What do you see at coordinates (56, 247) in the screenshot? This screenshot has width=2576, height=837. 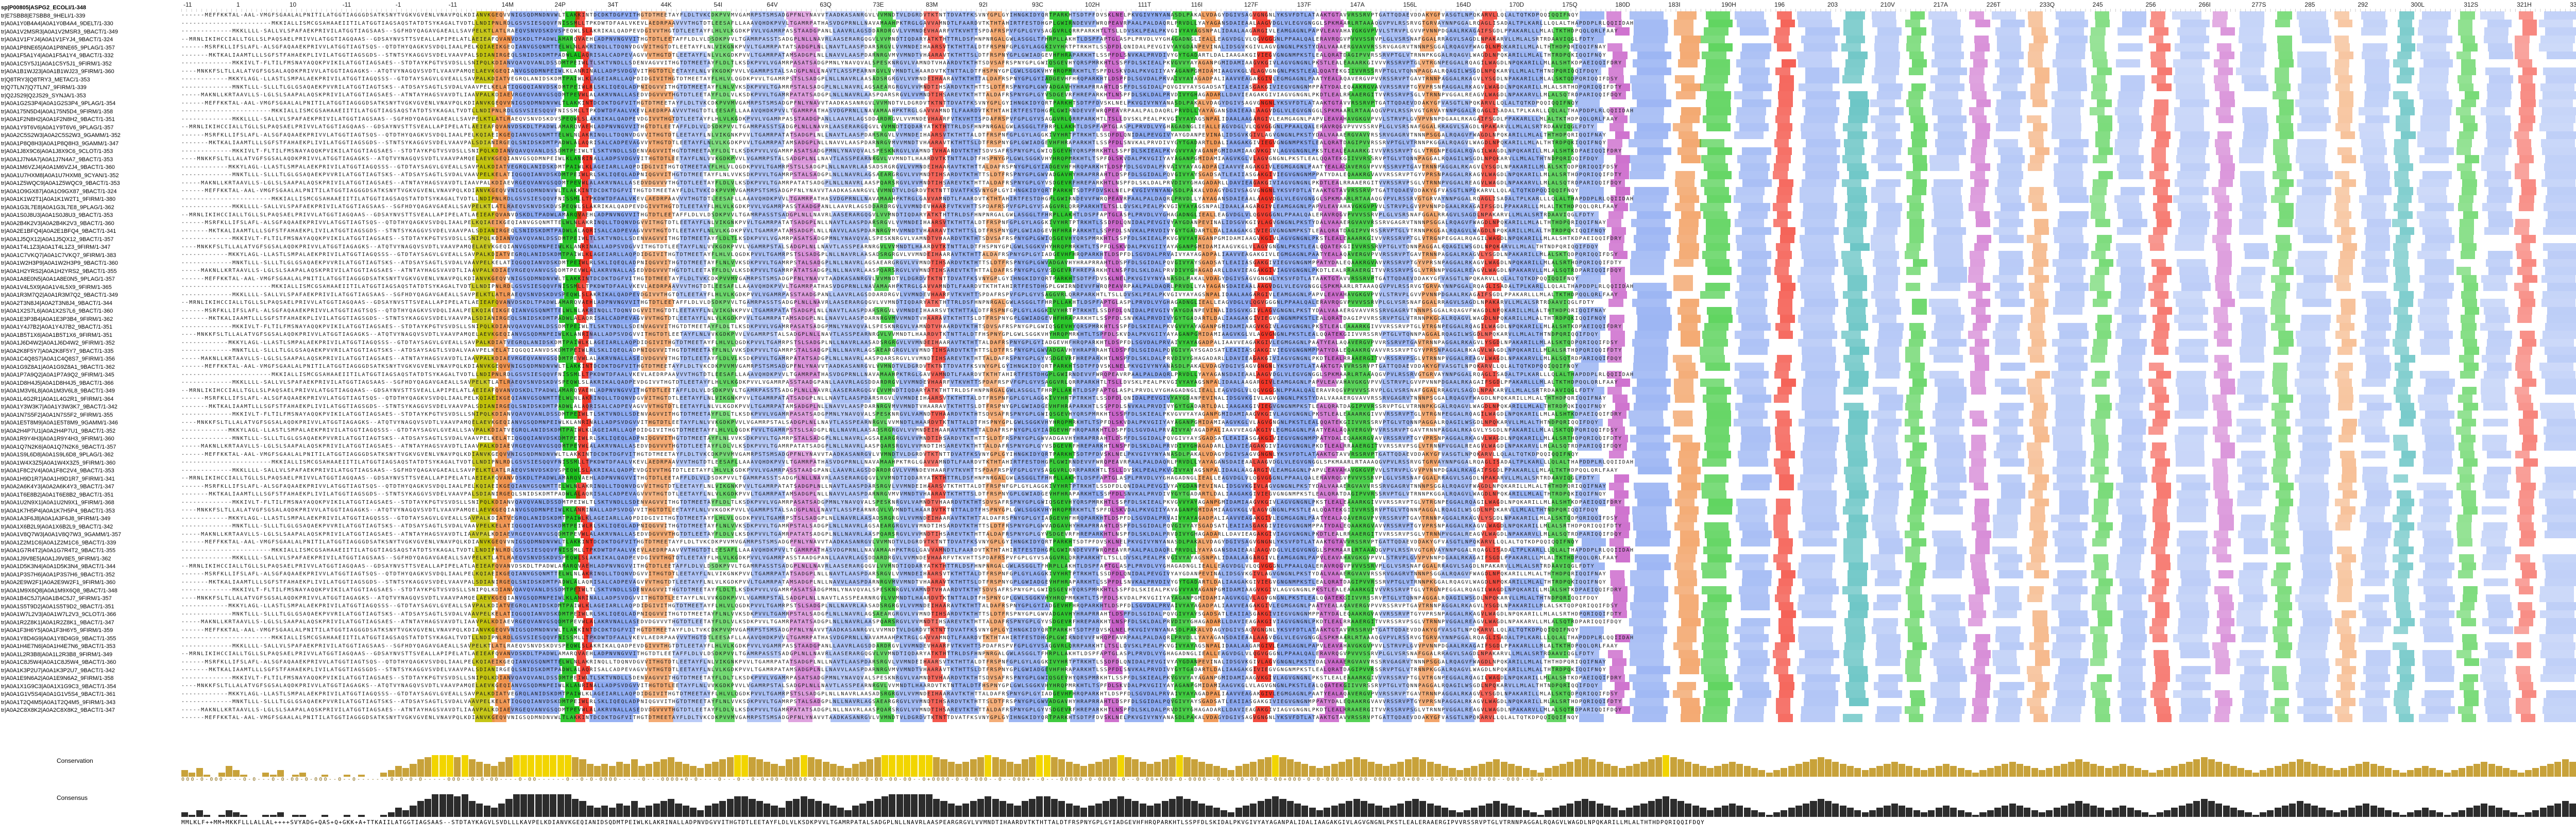 I see `sequence-name: tr|A0A1T4L1Z3|A0A1T4L1Z3_9FIRM/1-347` at bounding box center [56, 247].